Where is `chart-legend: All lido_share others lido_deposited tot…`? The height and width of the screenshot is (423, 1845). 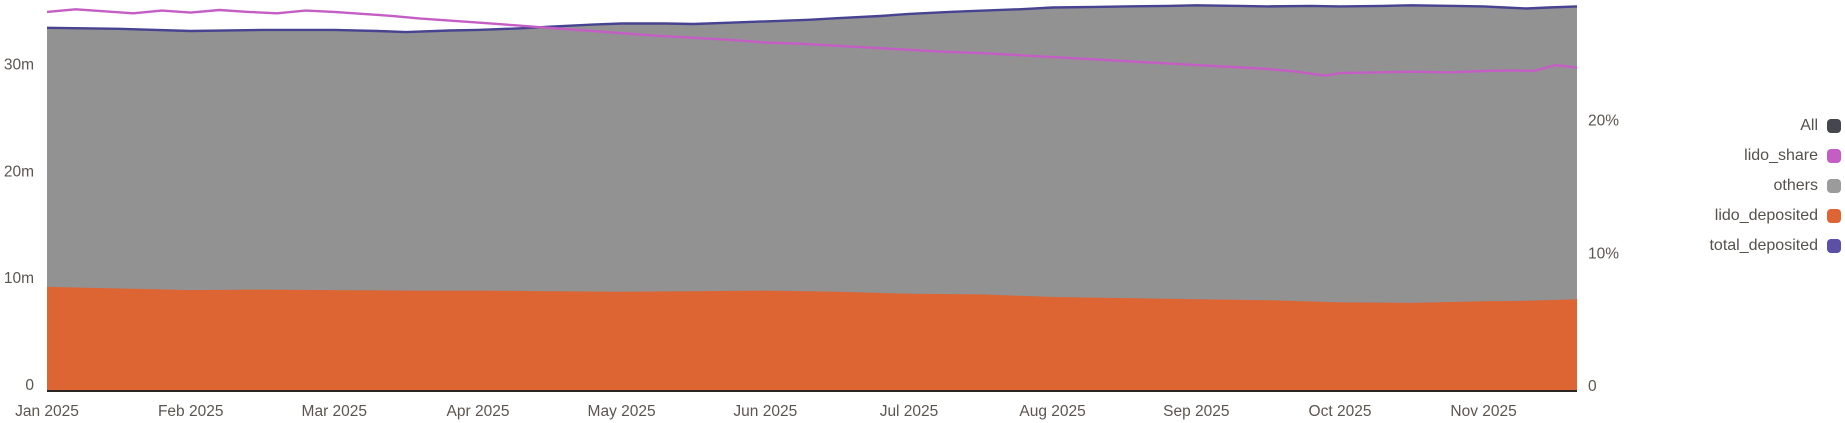 chart-legend: All lido_share others lido_deposited tot… is located at coordinates (1775, 186).